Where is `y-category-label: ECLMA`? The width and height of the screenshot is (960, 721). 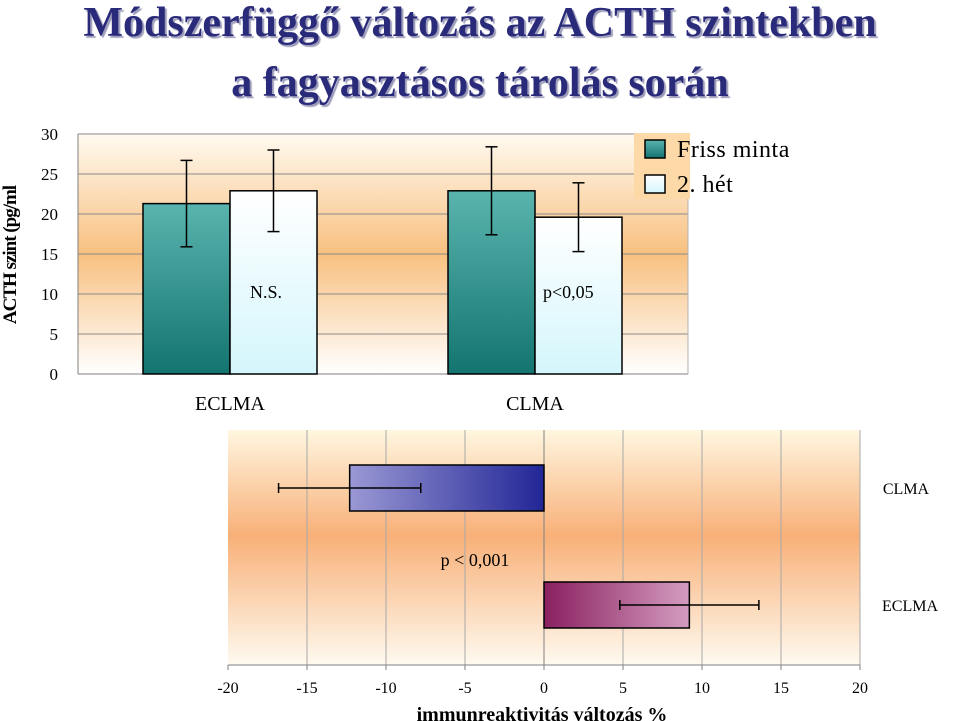 y-category-label: ECLMA is located at coordinates (910, 606).